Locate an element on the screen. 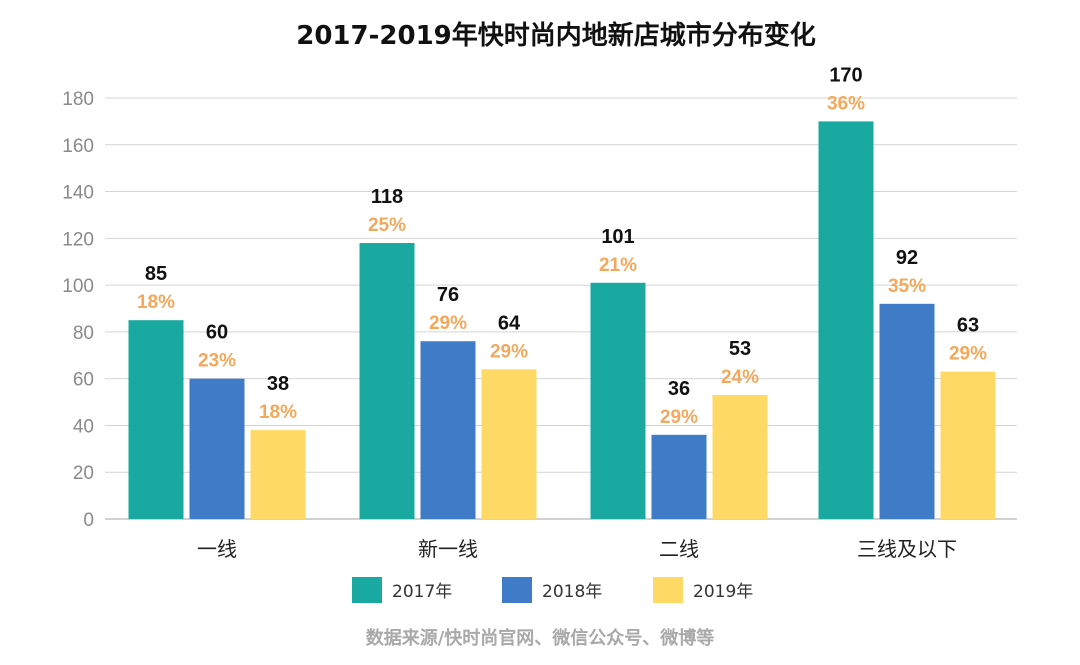 The height and width of the screenshot is (665, 1080). bar-value-label: 36 is located at coordinates (679, 389).